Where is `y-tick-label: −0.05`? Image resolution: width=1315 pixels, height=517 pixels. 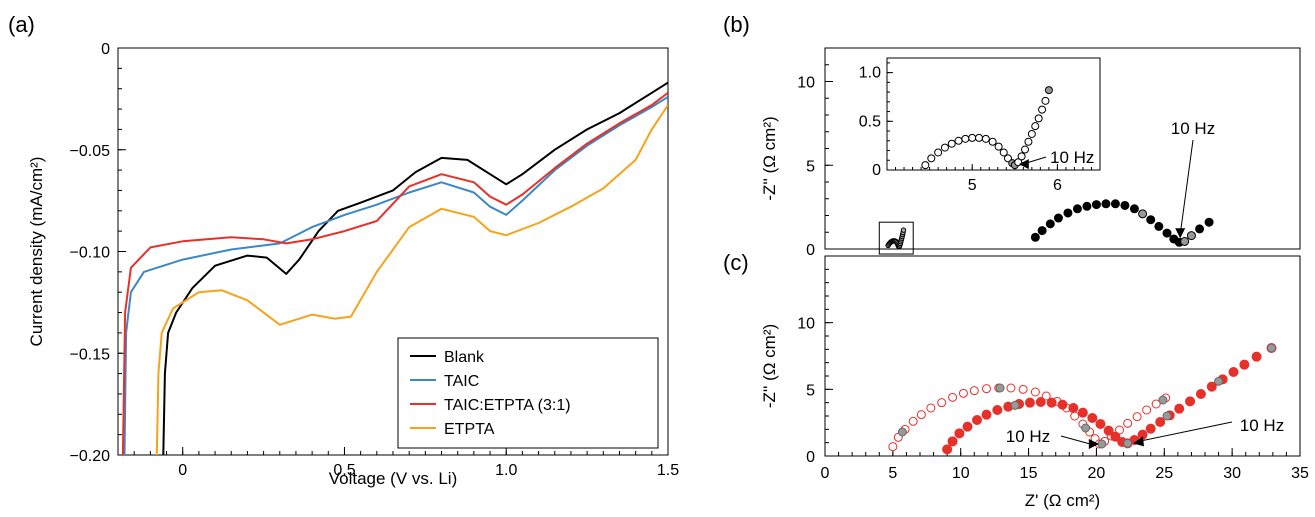 y-tick-label: −0.05 is located at coordinates (90, 151).